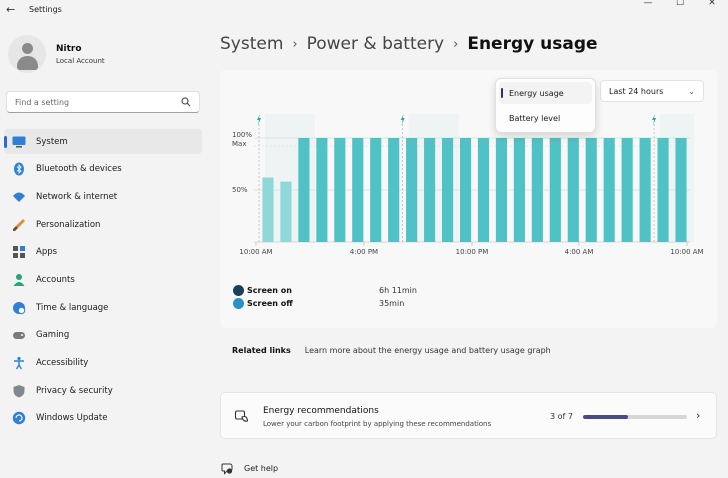 The width and height of the screenshot is (728, 478). What do you see at coordinates (19, 418) in the screenshot?
I see `update-icon` at bounding box center [19, 418].